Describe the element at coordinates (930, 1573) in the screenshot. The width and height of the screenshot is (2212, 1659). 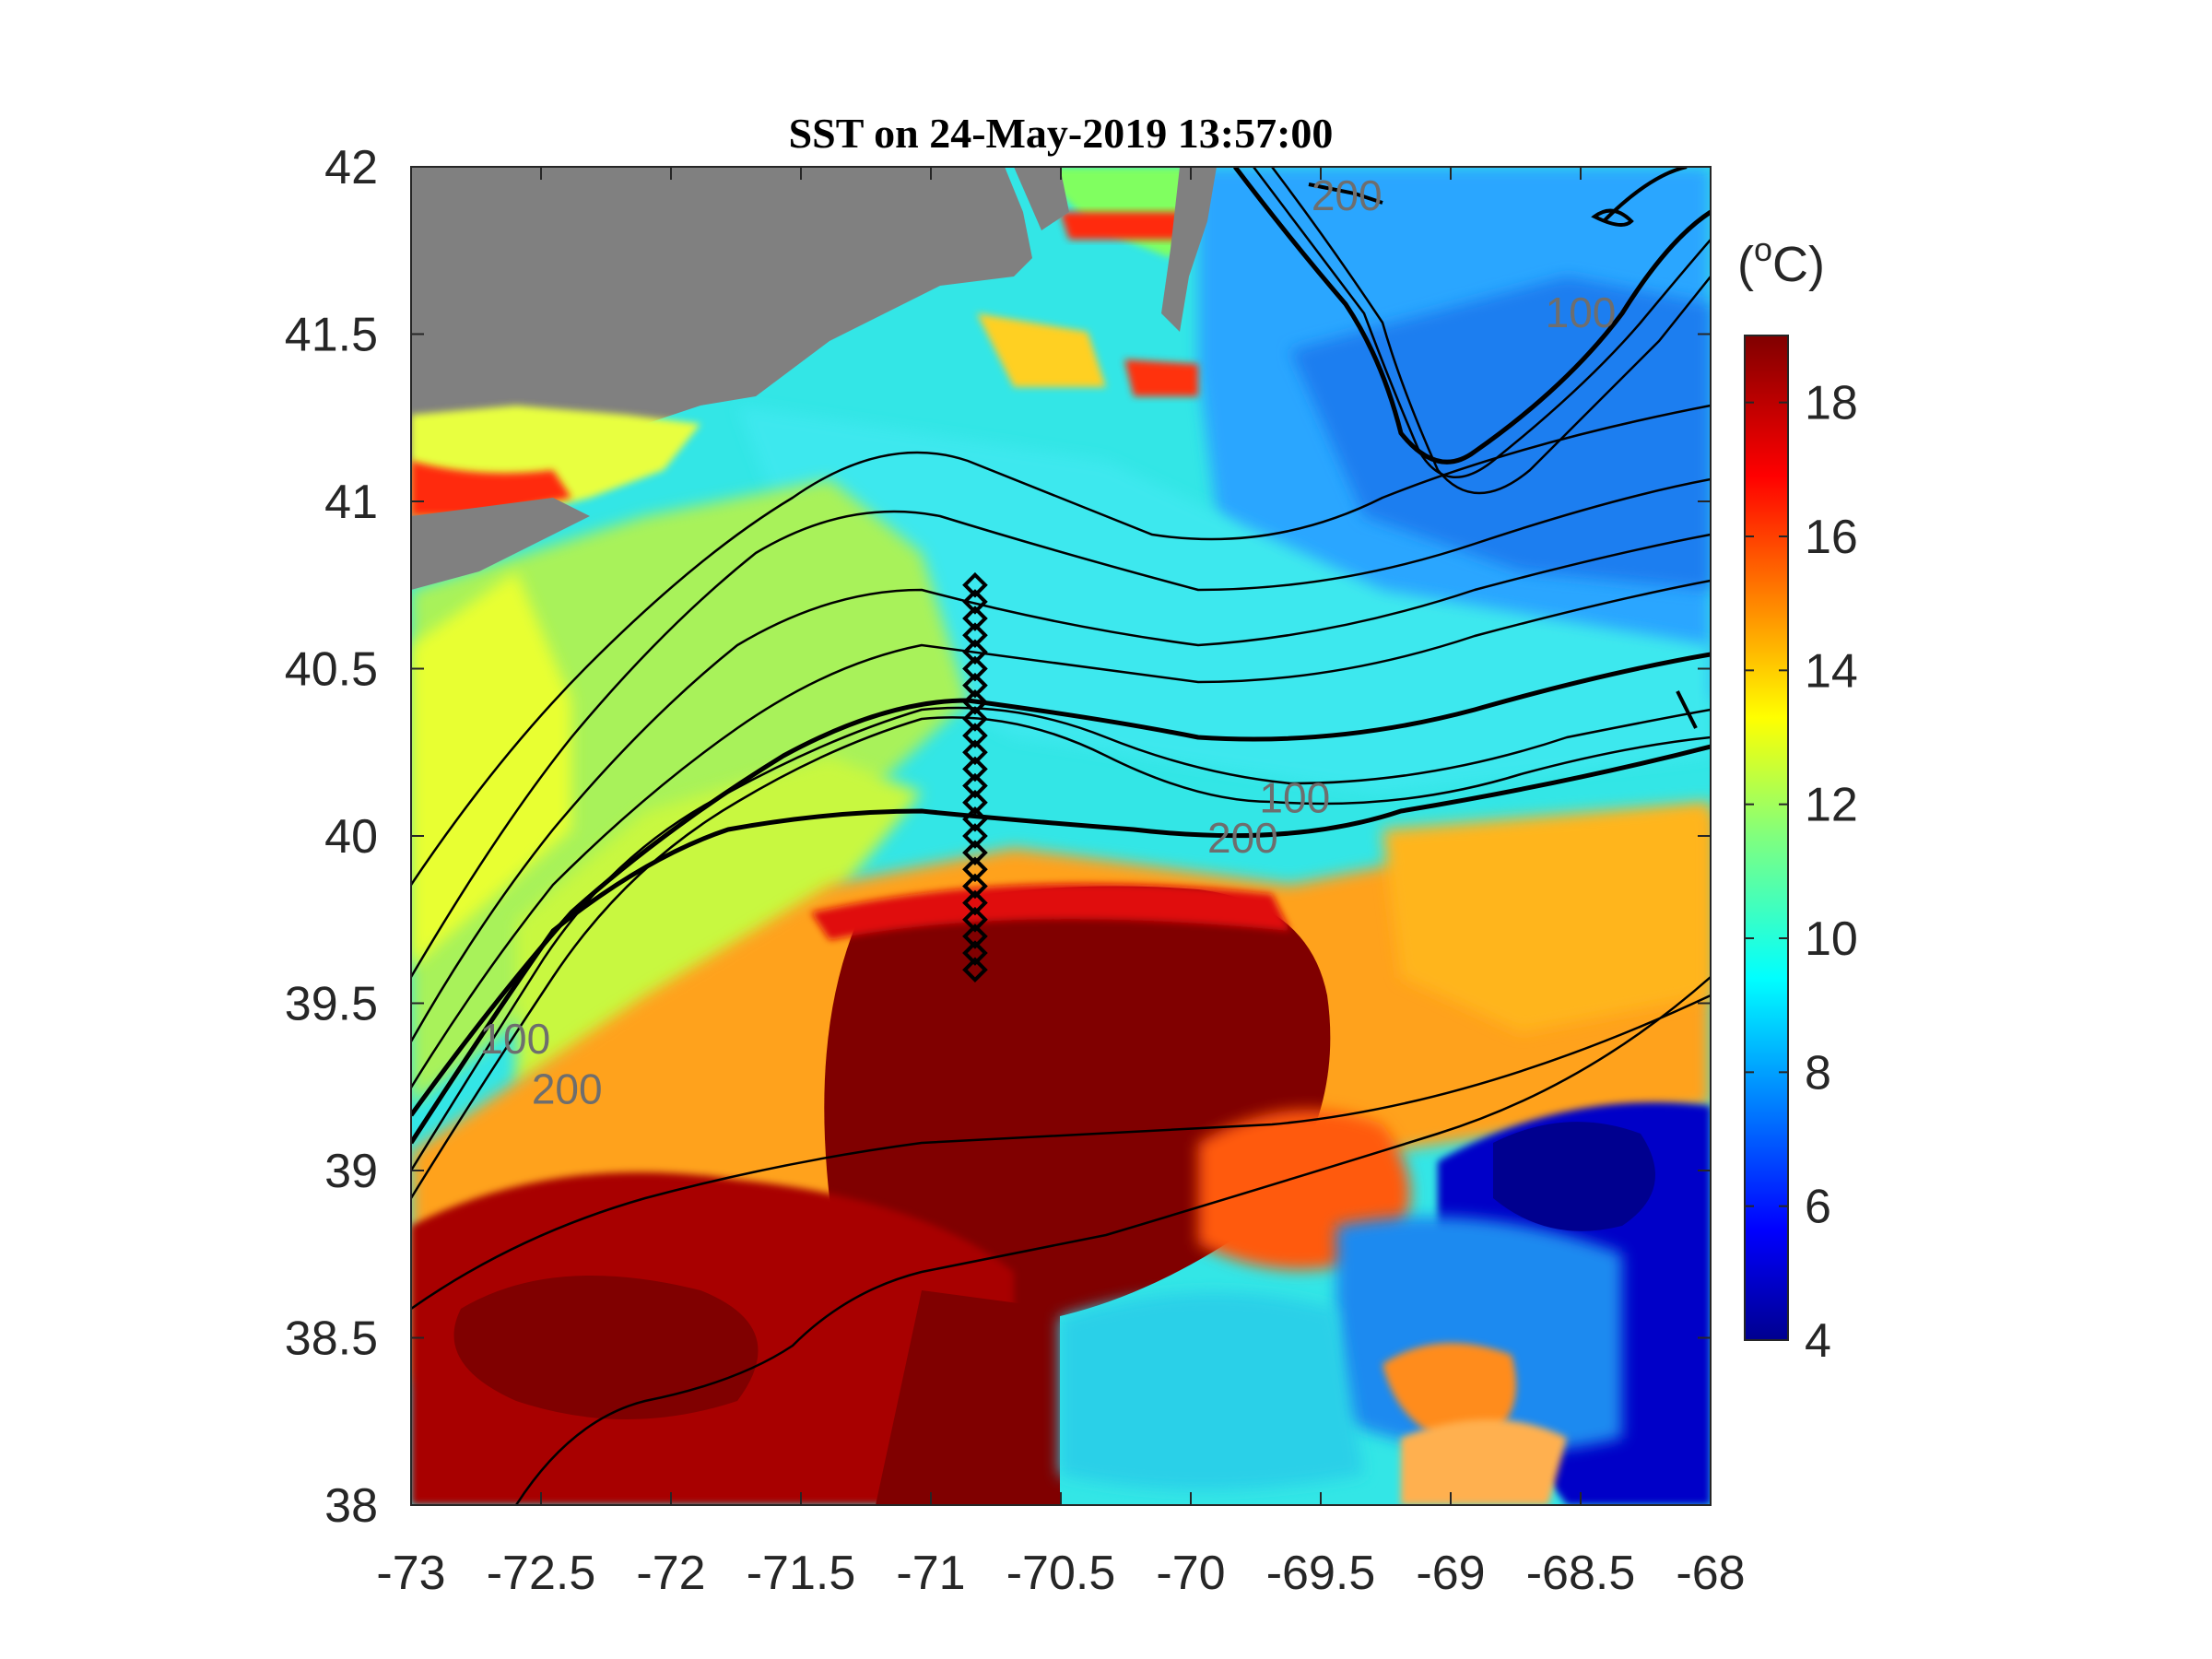
I see `x-tick-label: -71` at that location.